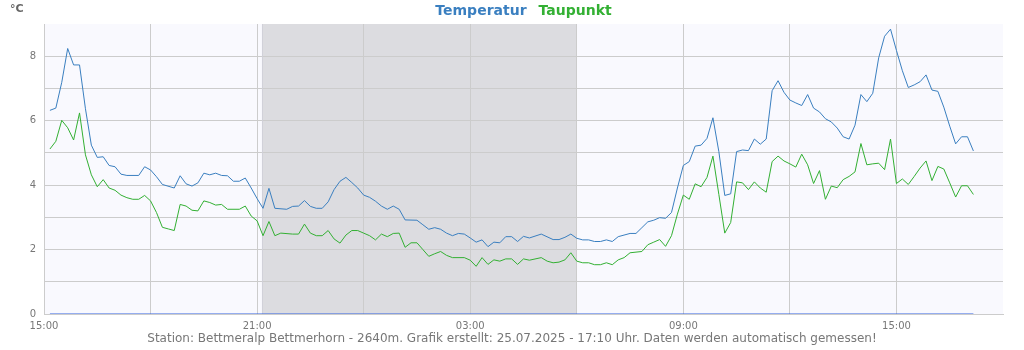 The width and height of the screenshot is (1024, 350). Describe the element at coordinates (575, 9) in the screenshot. I see `text: Taupunkt` at that location.